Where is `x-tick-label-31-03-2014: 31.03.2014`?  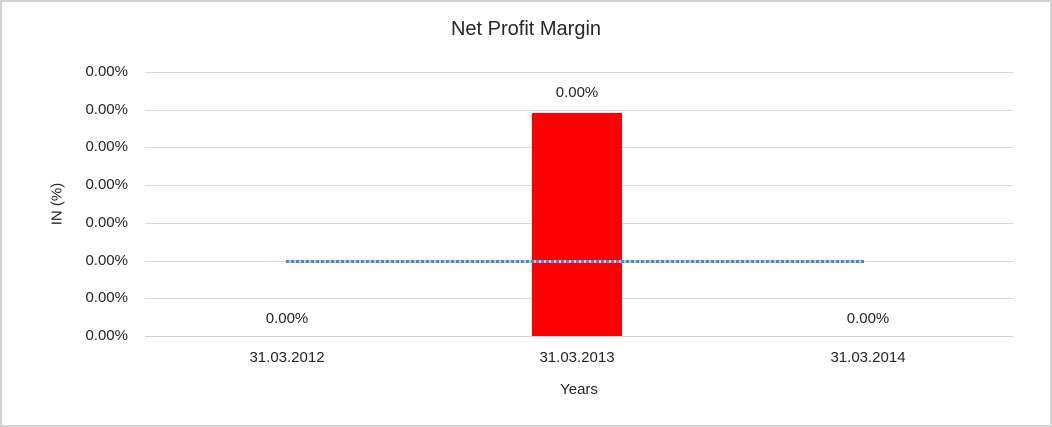
x-tick-label-31-03-2014: 31.03.2014 is located at coordinates (868, 357).